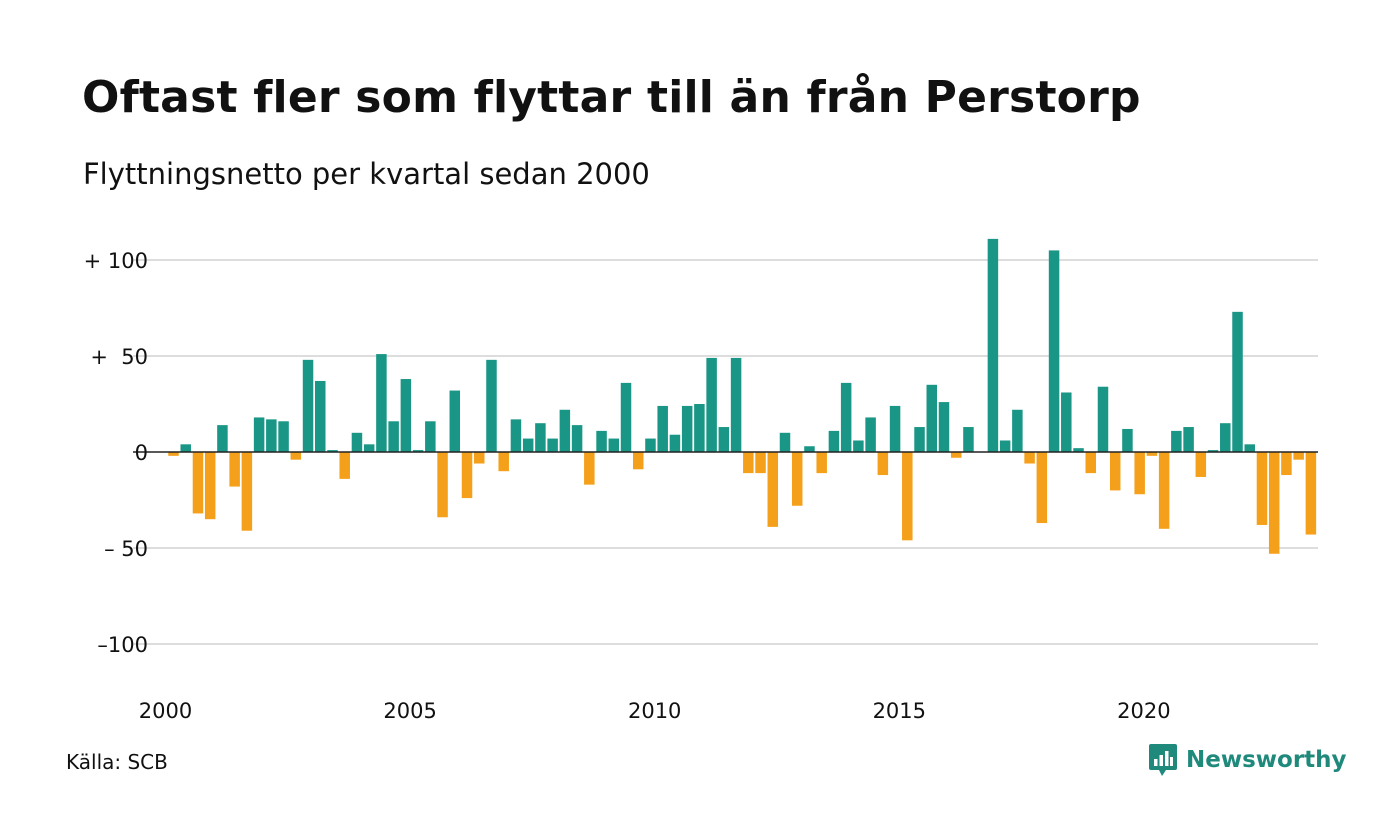 This screenshot has width=1400, height=840. What do you see at coordinates (141, 453) in the screenshot?
I see `y-tick-label: 0` at bounding box center [141, 453].